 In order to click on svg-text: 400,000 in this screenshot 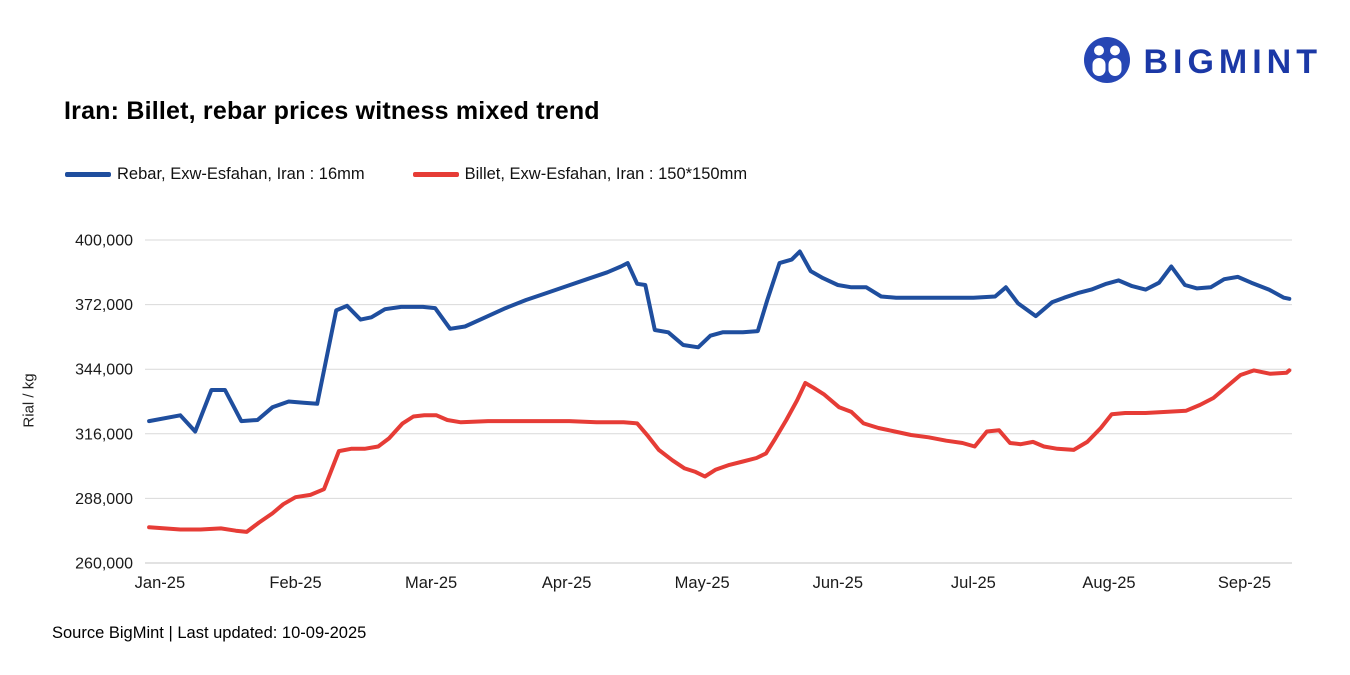, I will do `click(104, 241)`.